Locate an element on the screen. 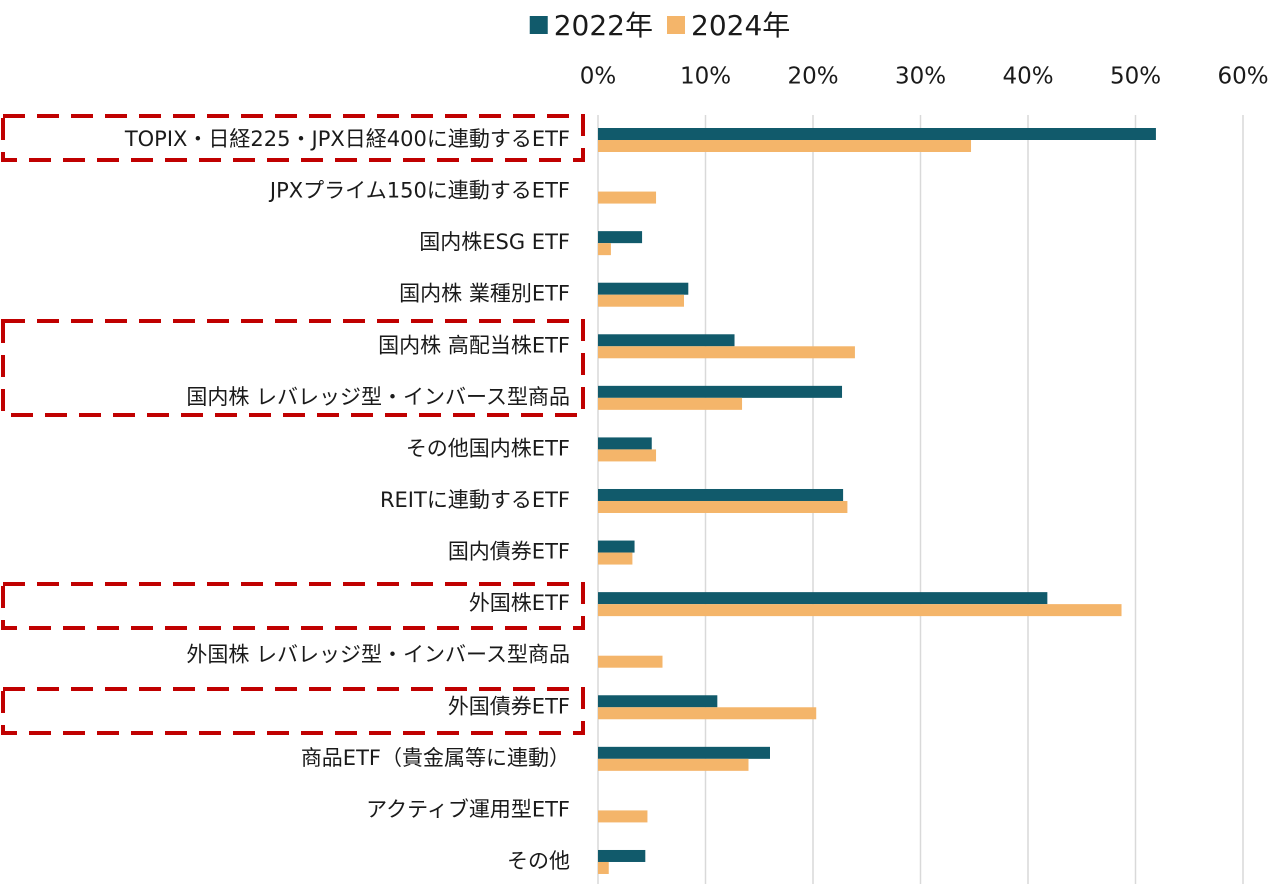 This screenshot has width=1276, height=884. y-tick-label: 外国債券ETF is located at coordinates (509, 706).